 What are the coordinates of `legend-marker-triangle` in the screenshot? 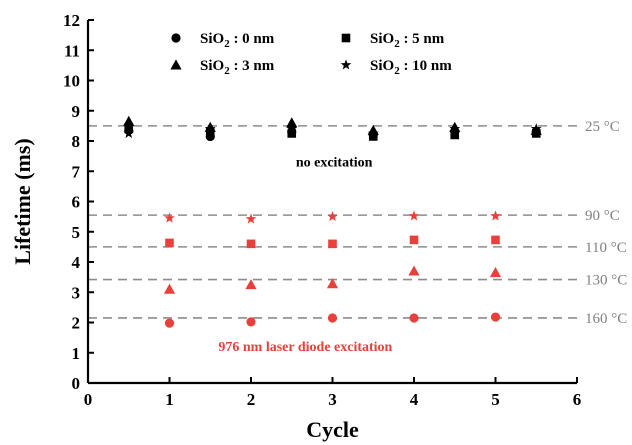 It's located at (176, 64).